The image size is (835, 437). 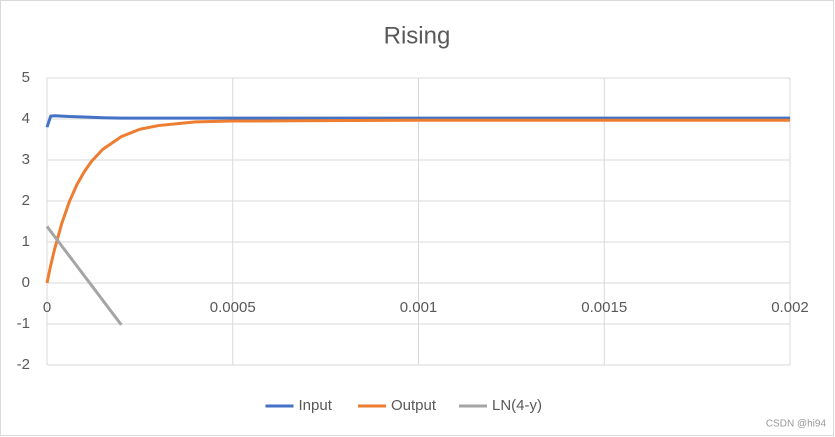 I want to click on x-tick-label: 0.001, so click(x=419, y=307).